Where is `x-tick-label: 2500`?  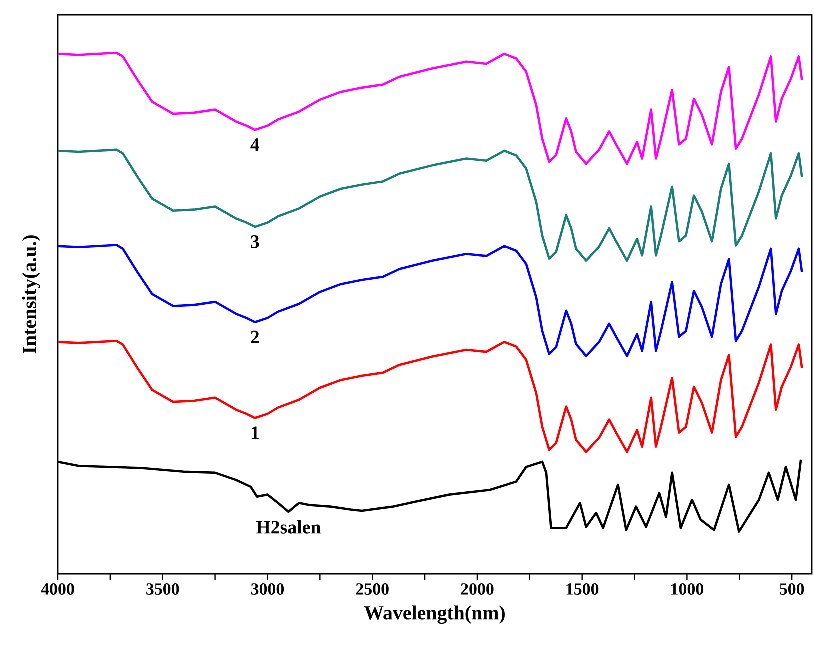 x-tick-label: 2500 is located at coordinates (372, 589).